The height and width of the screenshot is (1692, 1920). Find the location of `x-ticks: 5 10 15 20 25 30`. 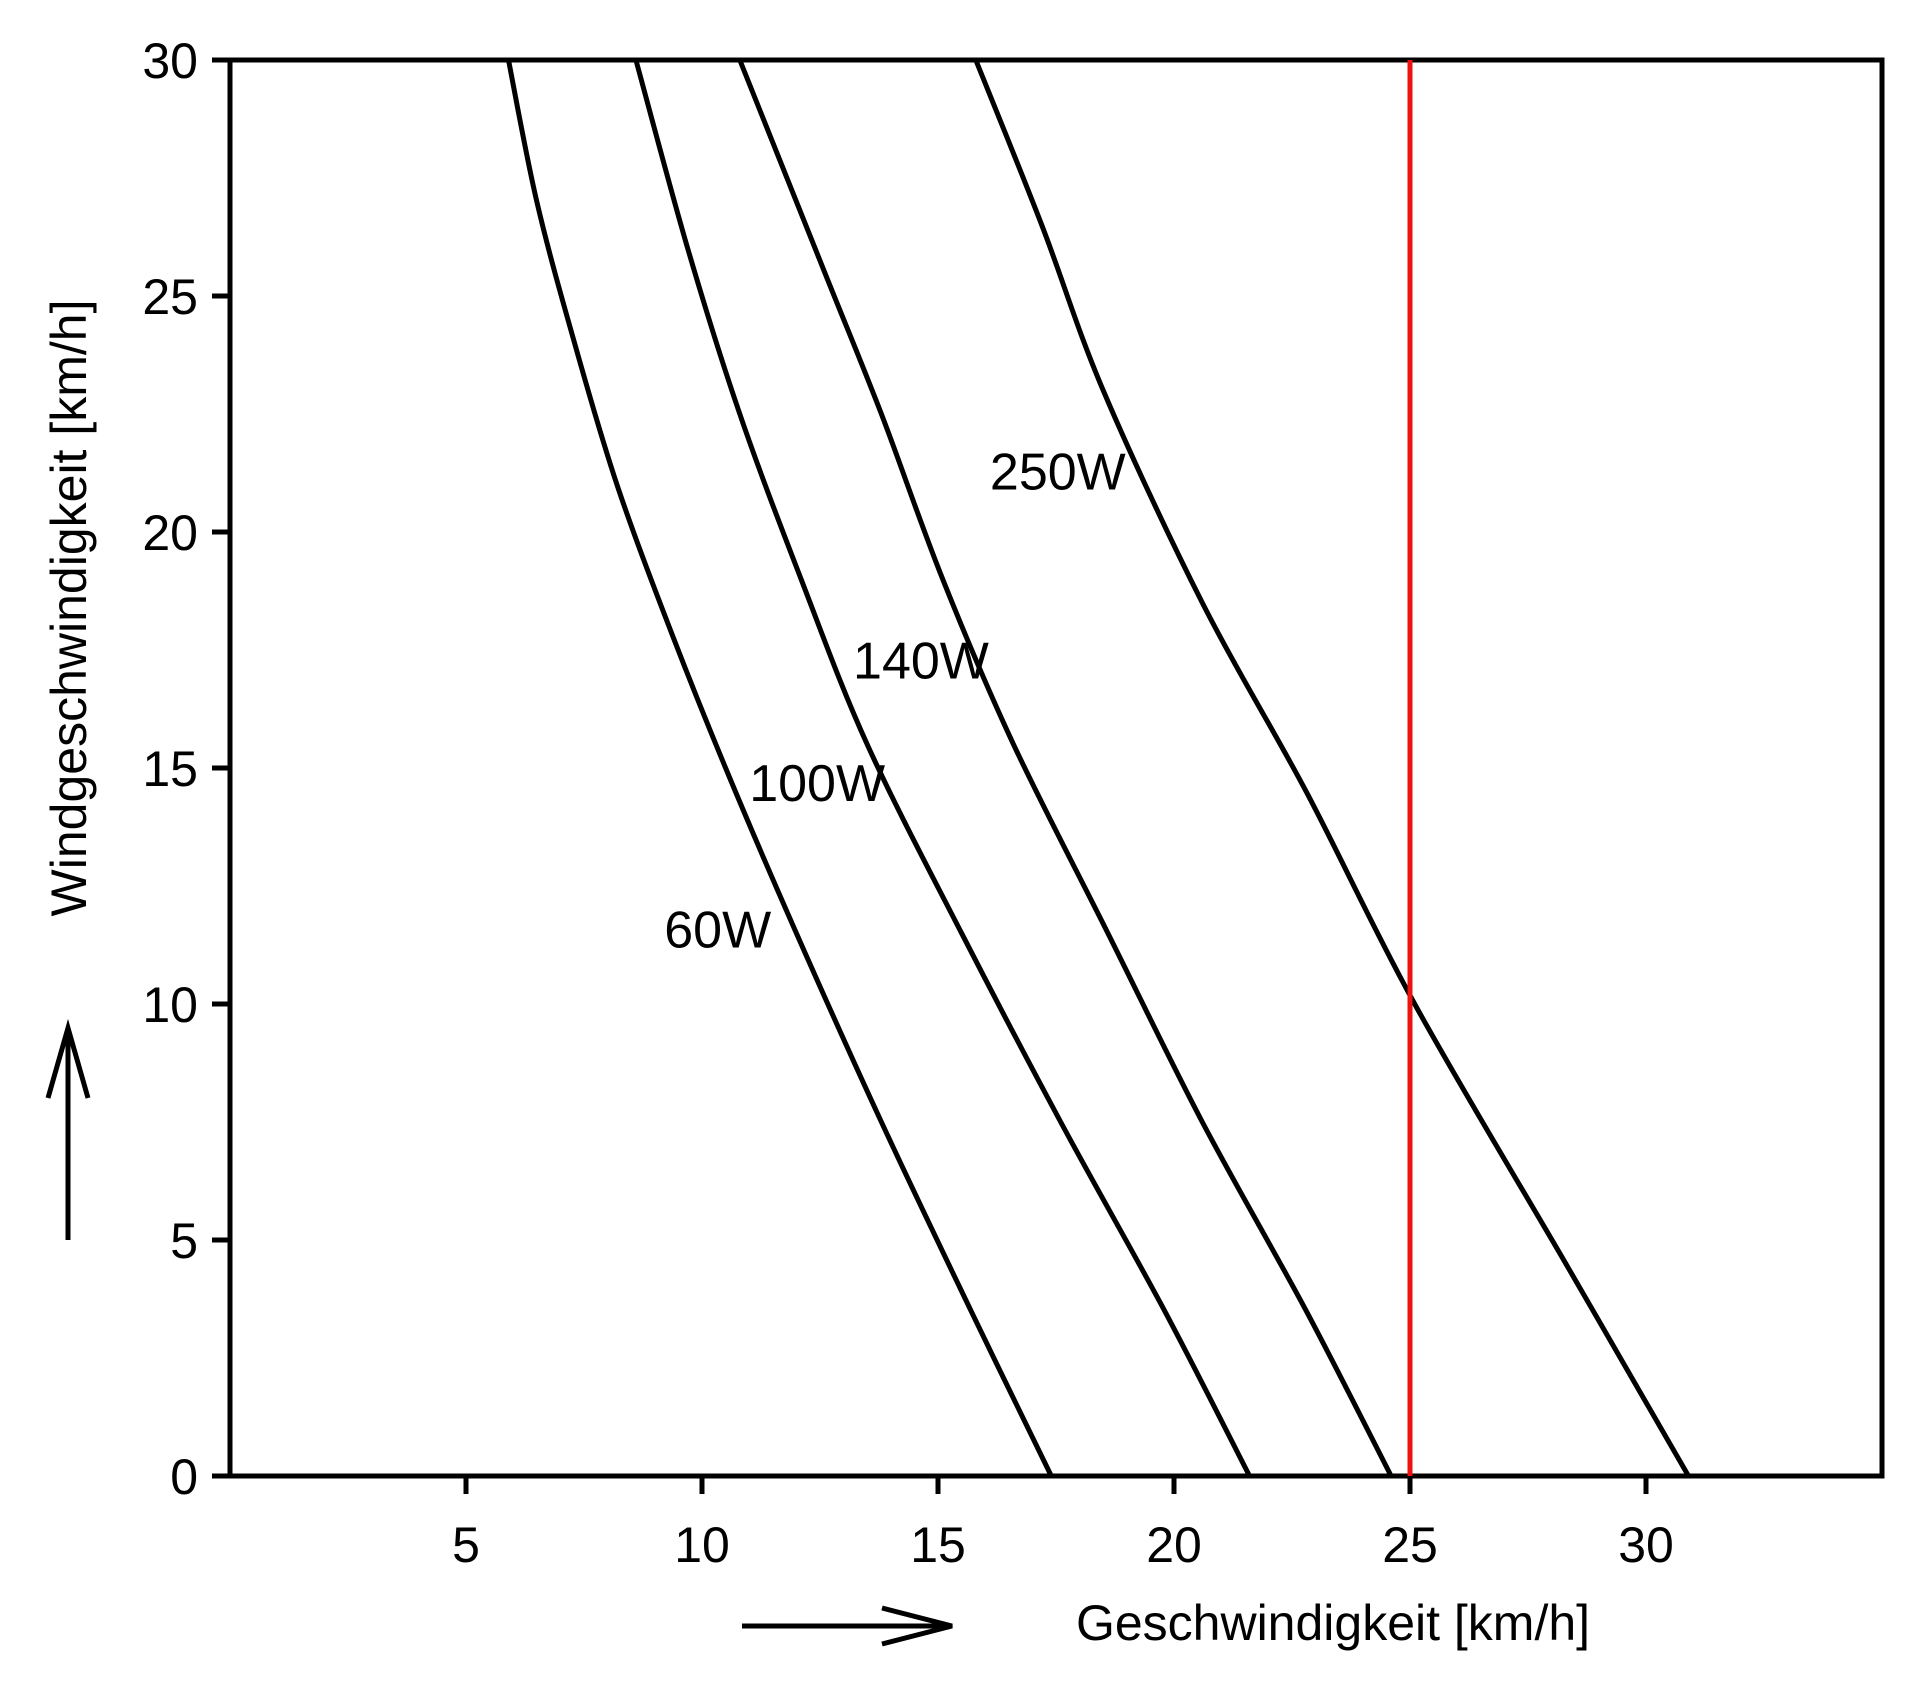

x-ticks: 5 10 15 20 25 30 is located at coordinates (1063, 1524).